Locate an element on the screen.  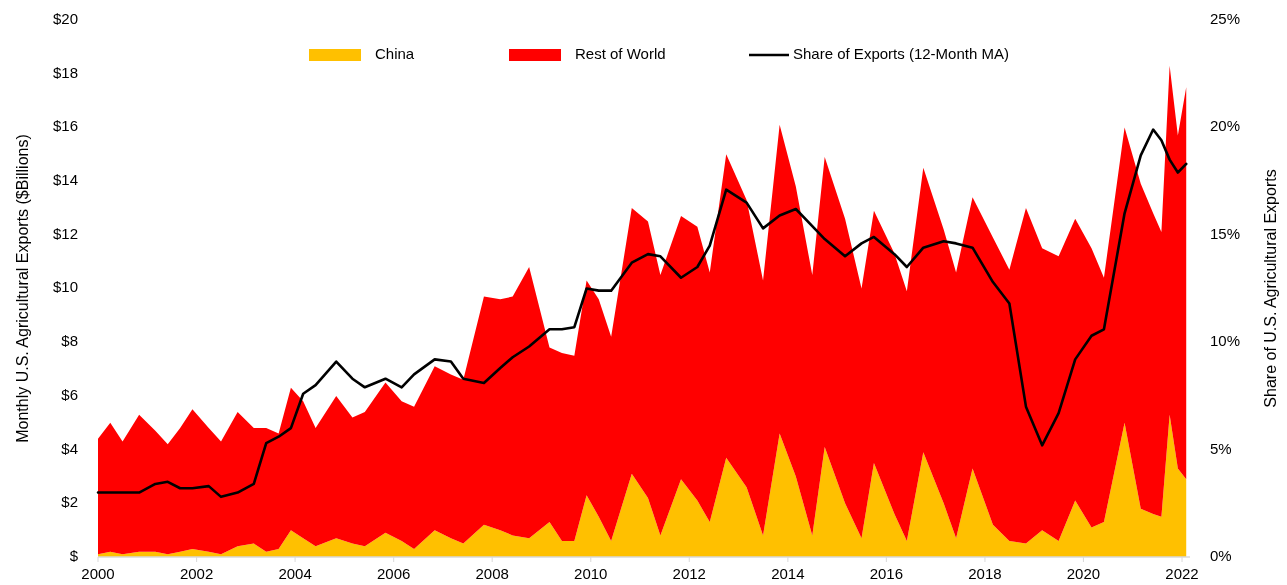
legend-label: Rest of World is located at coordinates (620, 53).